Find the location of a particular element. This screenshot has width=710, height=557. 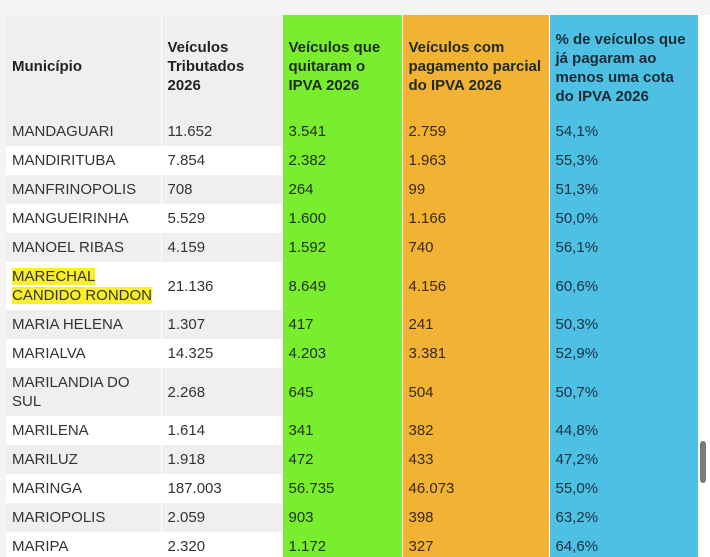

cell-tributados: 2.059 is located at coordinates (222, 517).